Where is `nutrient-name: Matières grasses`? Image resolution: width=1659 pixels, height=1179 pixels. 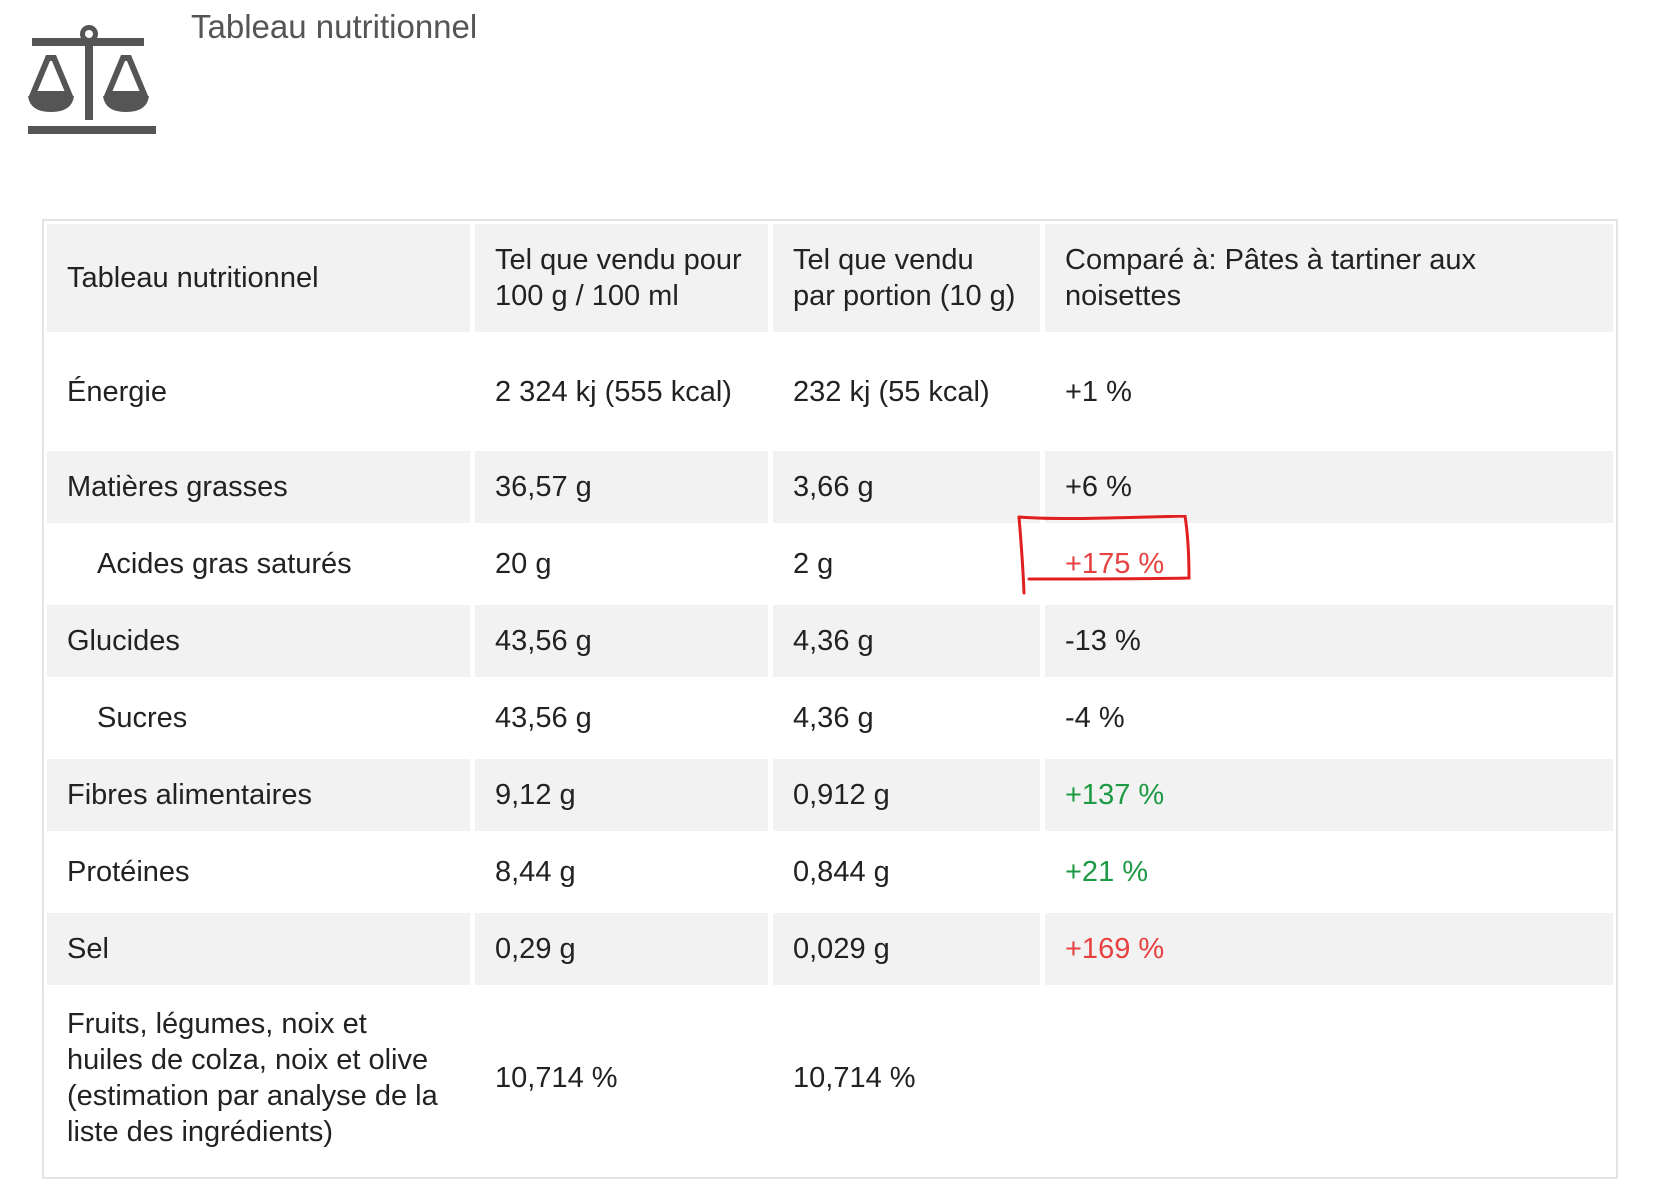
nutrient-name: Matières grasses is located at coordinates (258, 487).